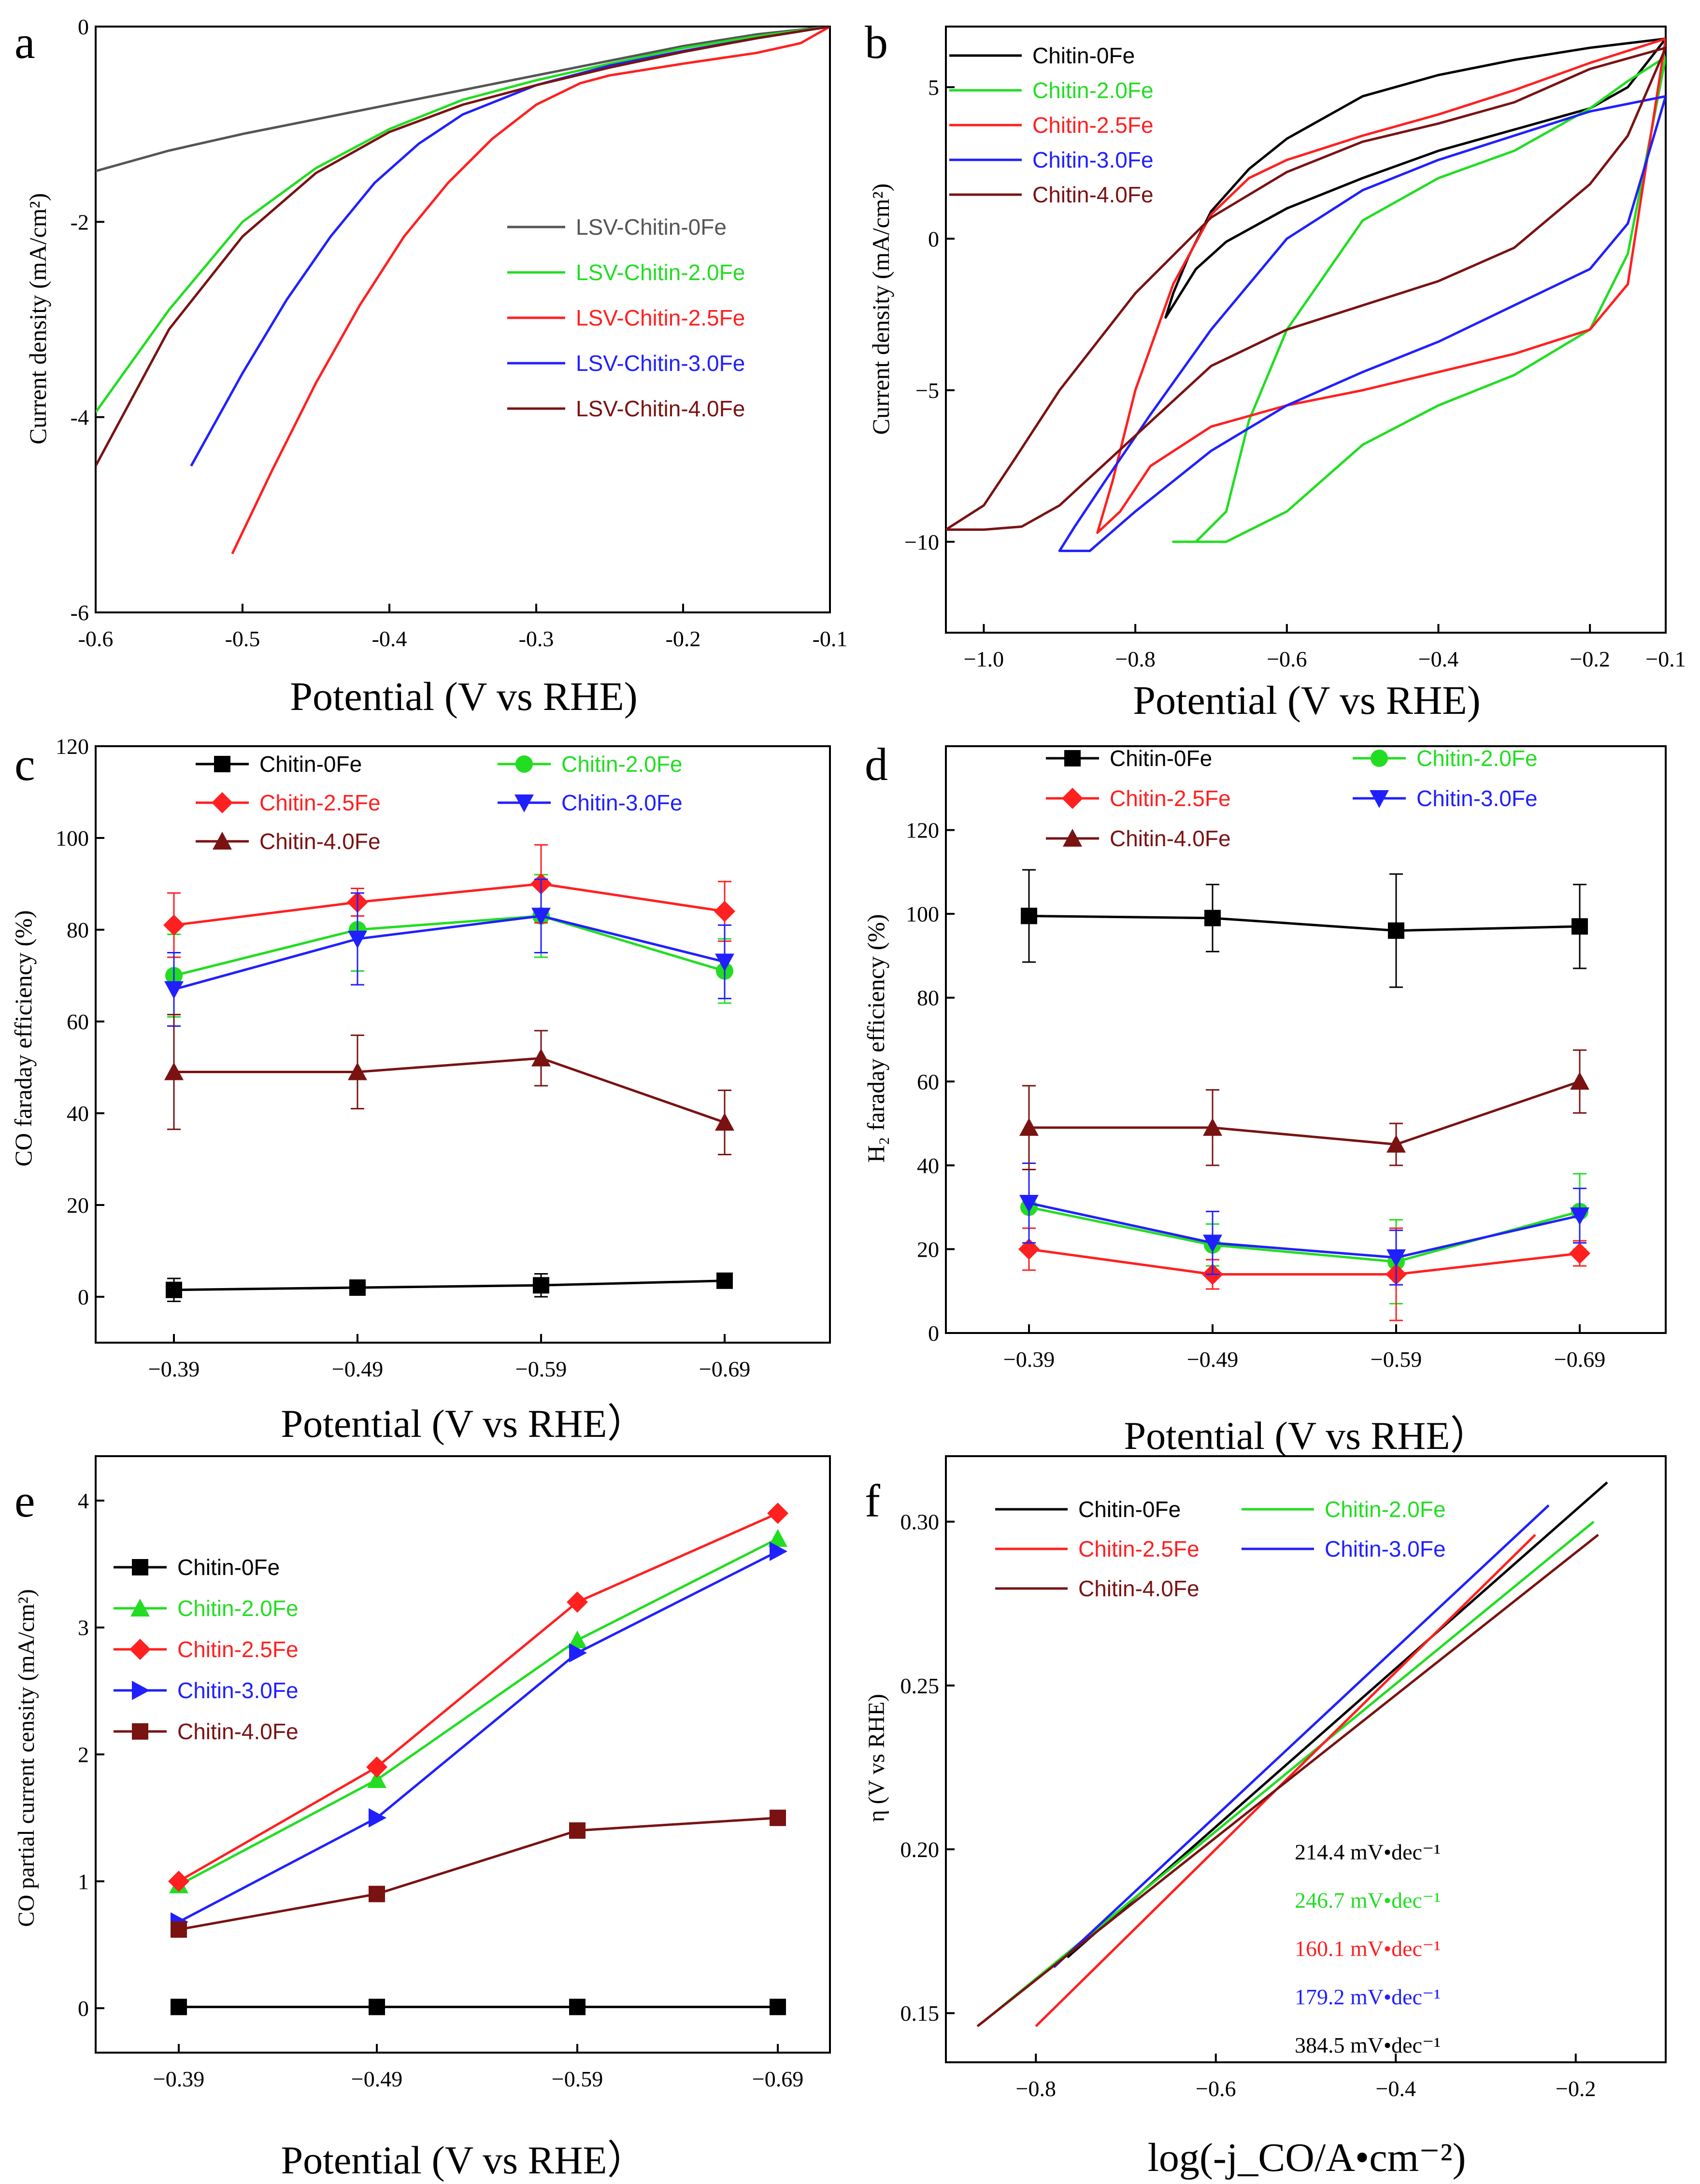 The image size is (1700, 2184). Describe the element at coordinates (927, 391) in the screenshot. I see `y-tick-label: −5` at that location.